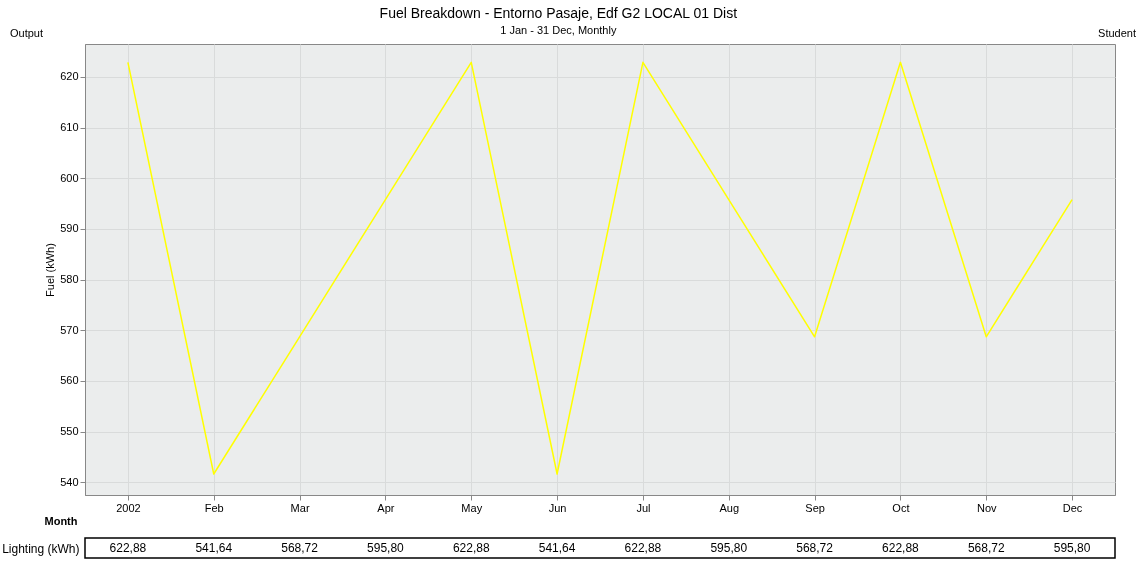 Image resolution: width=1138 pixels, height=565 pixels. What do you see at coordinates (50, 270) in the screenshot?
I see `y-axis-title: Fuel (kWh)` at bounding box center [50, 270].